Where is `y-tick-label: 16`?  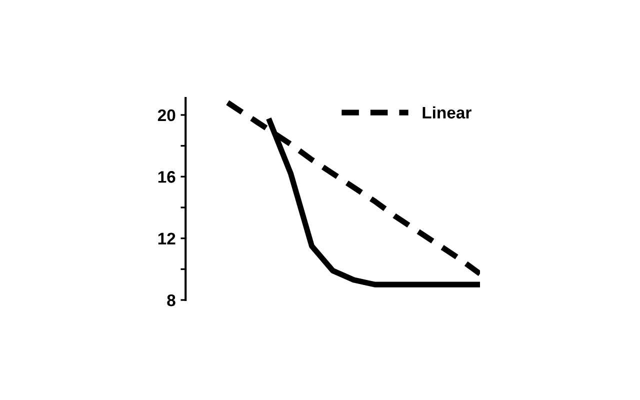 y-tick-label: 16 is located at coordinates (167, 177).